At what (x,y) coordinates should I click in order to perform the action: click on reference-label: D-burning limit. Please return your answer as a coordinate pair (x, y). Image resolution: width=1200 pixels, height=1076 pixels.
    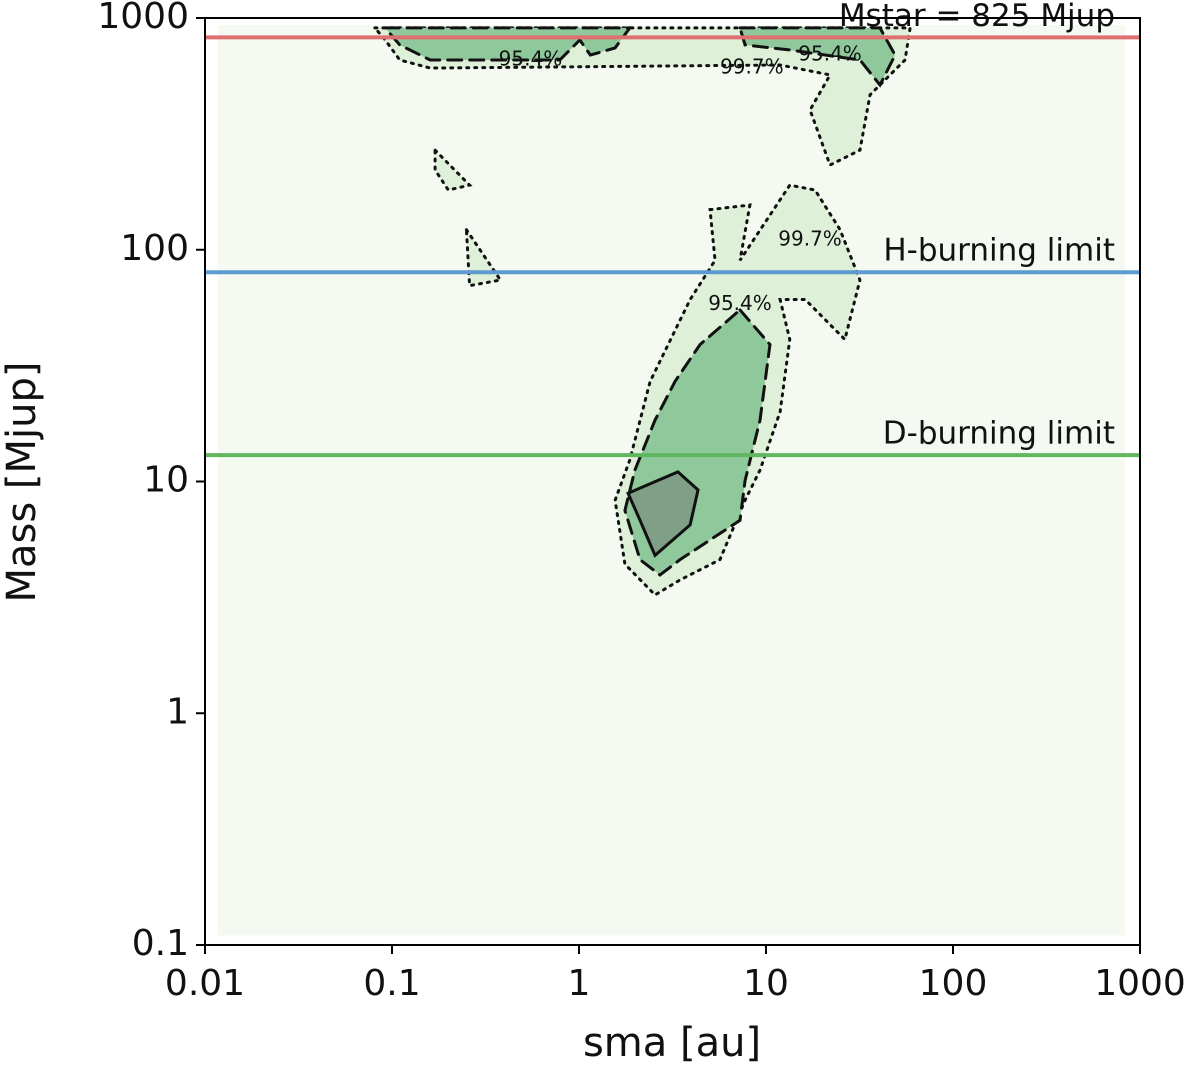
    Looking at the image, I should click on (999, 434).